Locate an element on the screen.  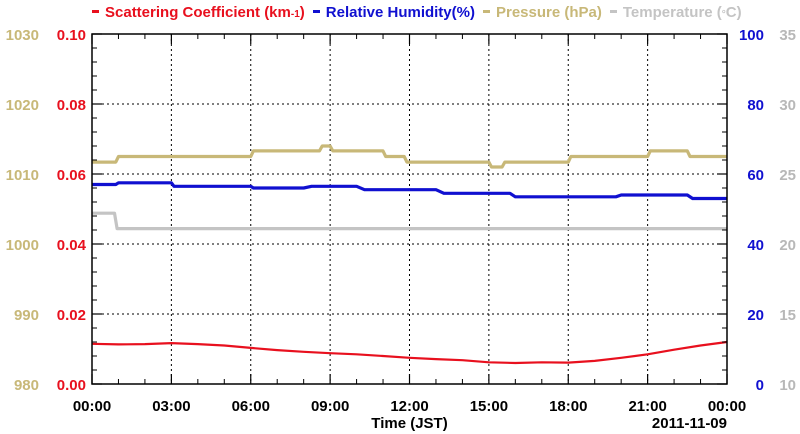
legend-label-pressure: Pressure (hPa) is located at coordinates (548, 12).